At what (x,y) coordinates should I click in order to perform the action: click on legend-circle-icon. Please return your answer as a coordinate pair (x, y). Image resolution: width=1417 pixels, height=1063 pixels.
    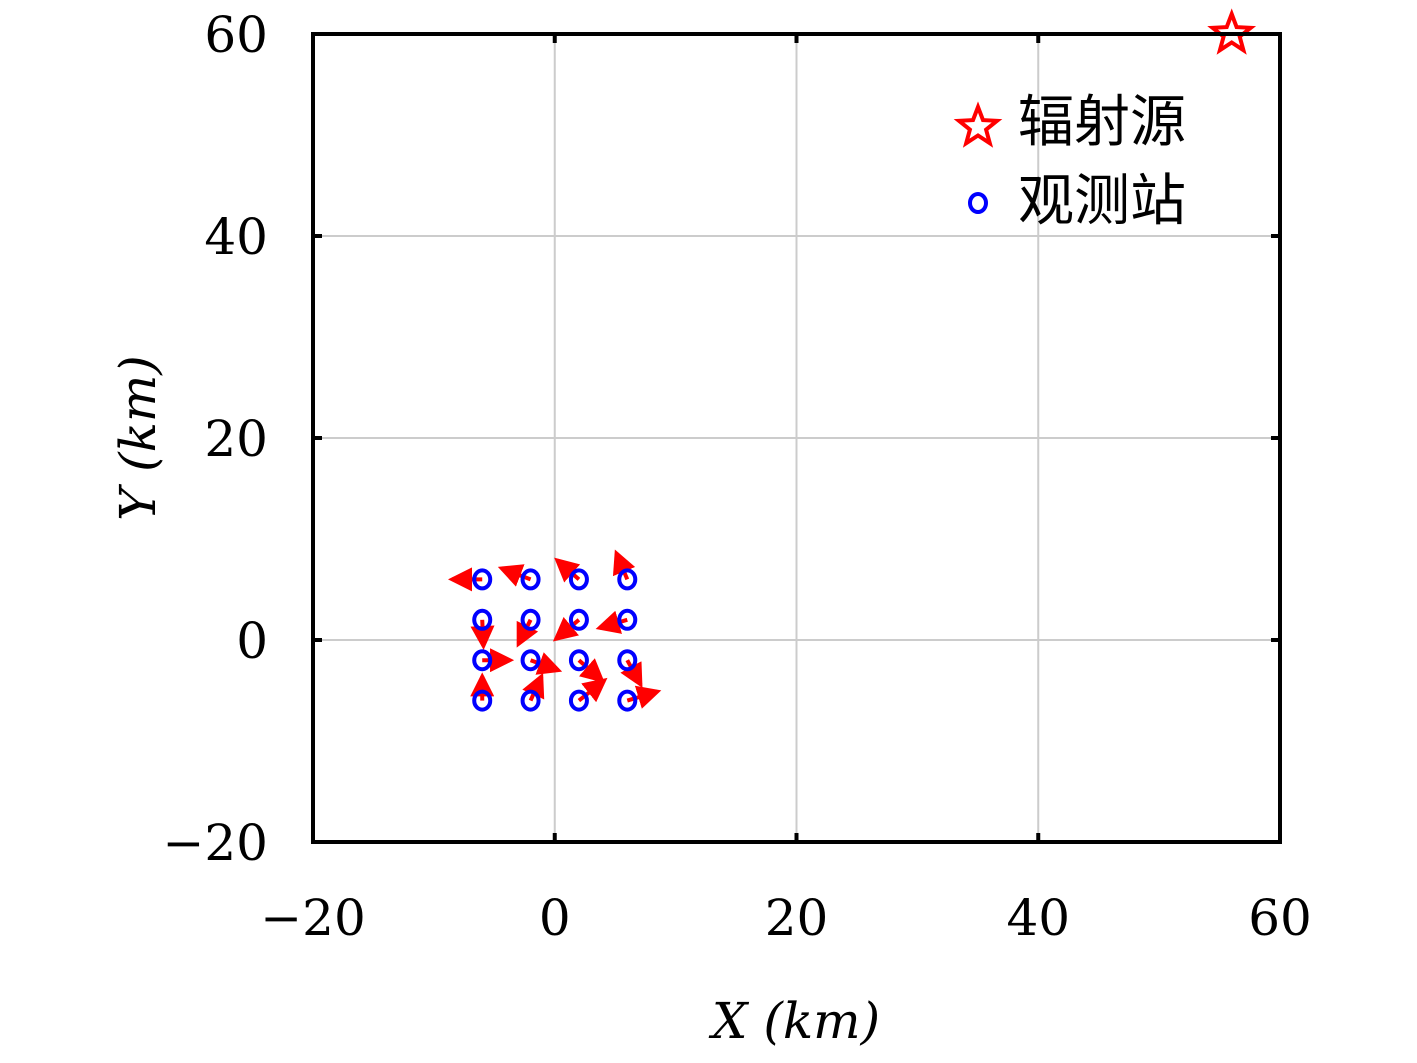
    Looking at the image, I should click on (978, 203).